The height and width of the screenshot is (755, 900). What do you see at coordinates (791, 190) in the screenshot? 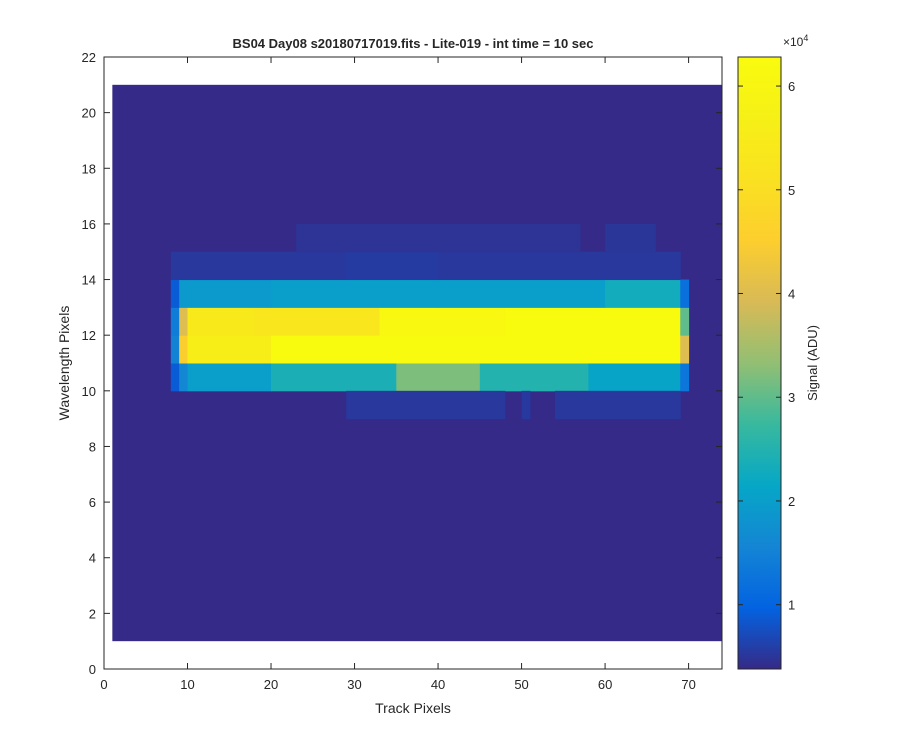
I see `colorbar-tick-label: 5` at bounding box center [791, 190].